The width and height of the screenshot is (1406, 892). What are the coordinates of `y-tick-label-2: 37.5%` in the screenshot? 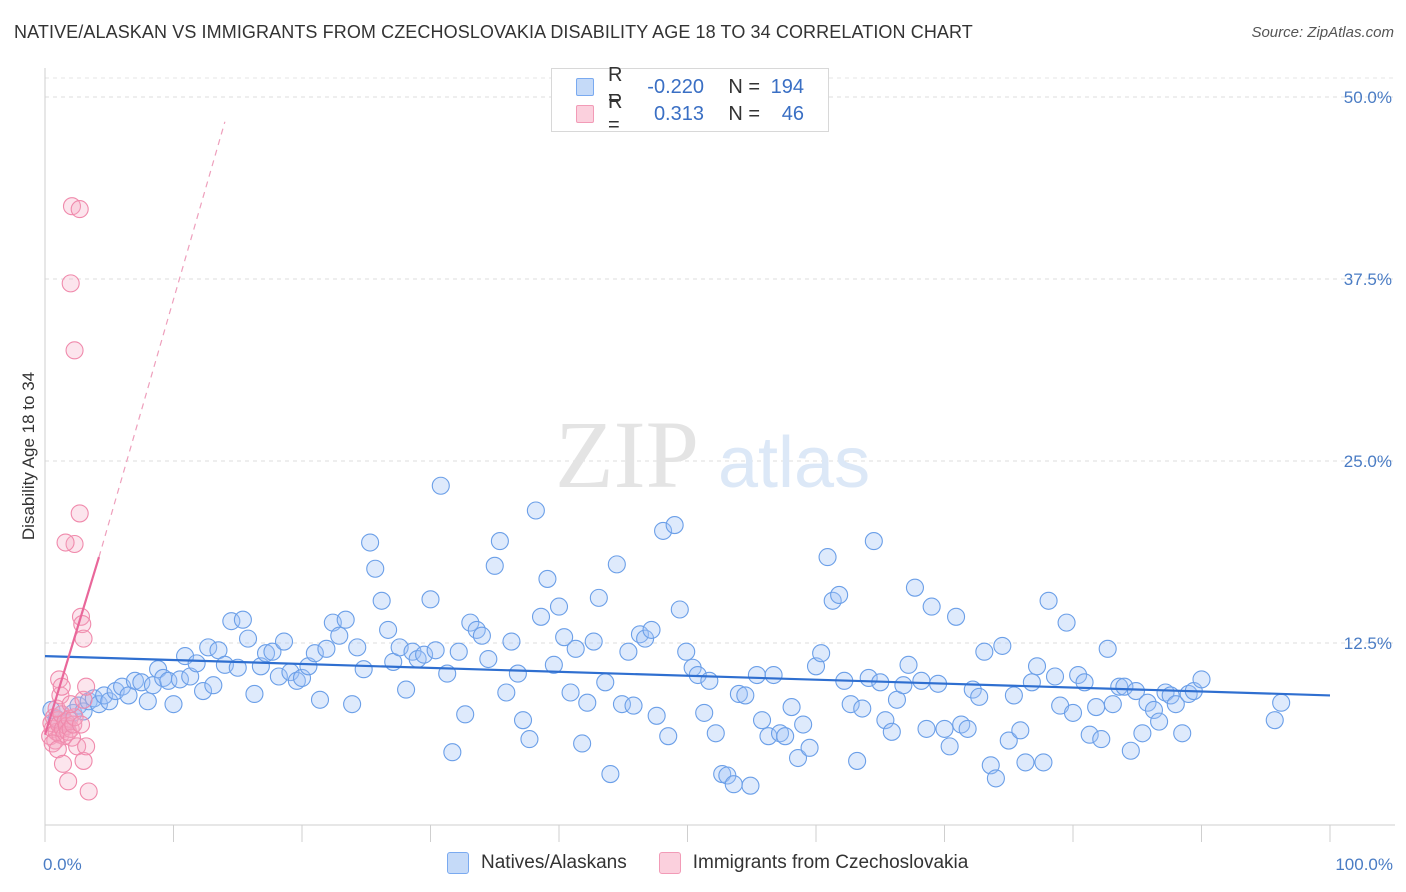 It's located at (1368, 279).